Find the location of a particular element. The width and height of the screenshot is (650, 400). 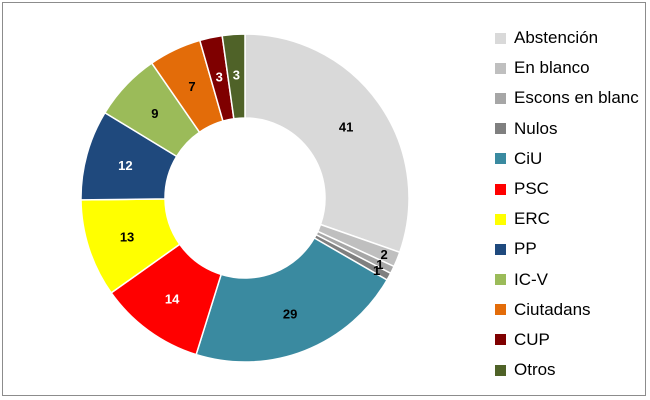

slice-label-10: 3 is located at coordinates (219, 77).